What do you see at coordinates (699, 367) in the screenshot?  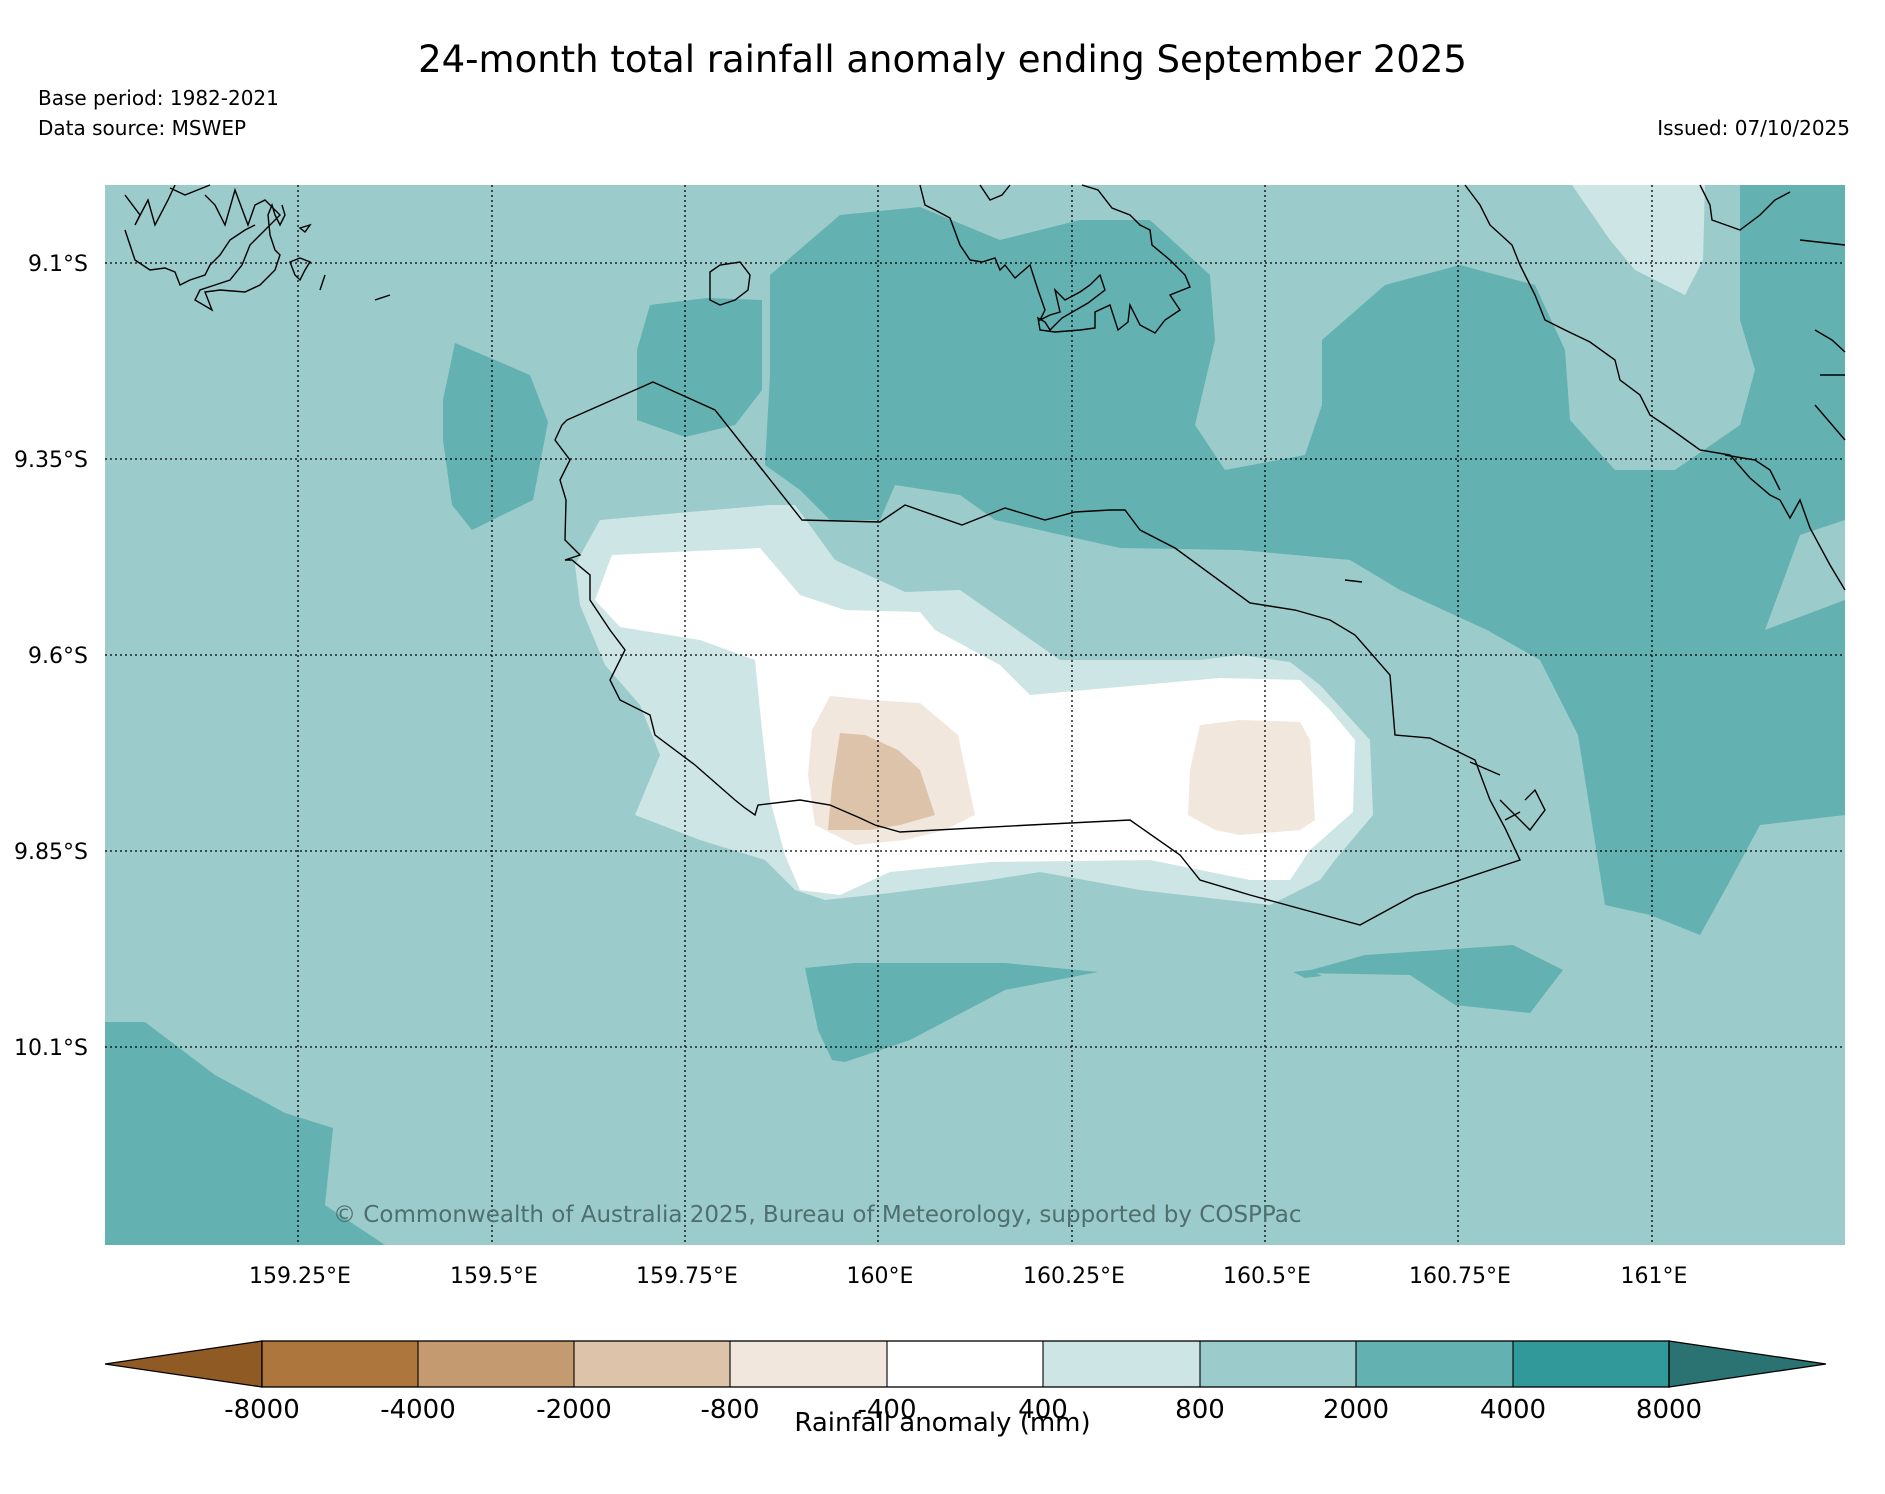 I see `anomaly-region-west-channel` at bounding box center [699, 367].